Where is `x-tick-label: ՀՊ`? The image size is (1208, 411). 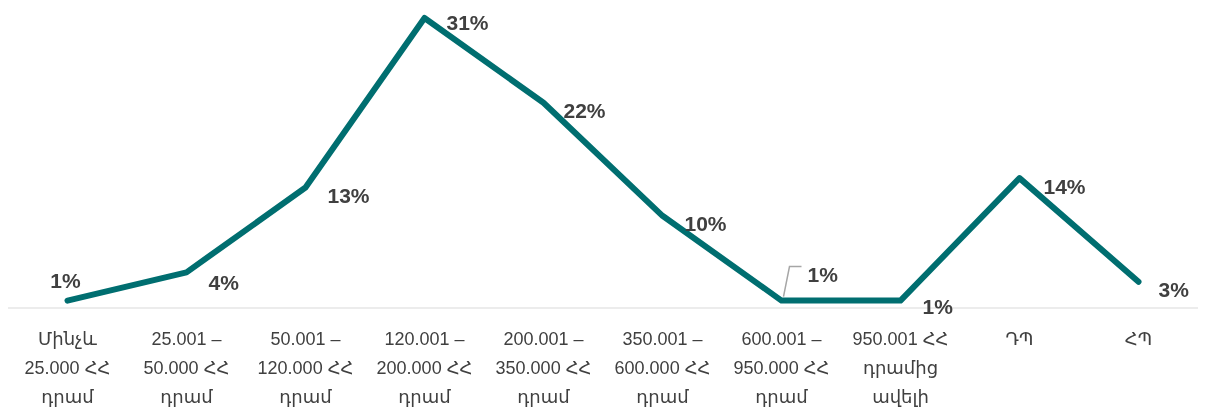 x-tick-label: ՀՊ is located at coordinates (1138, 339).